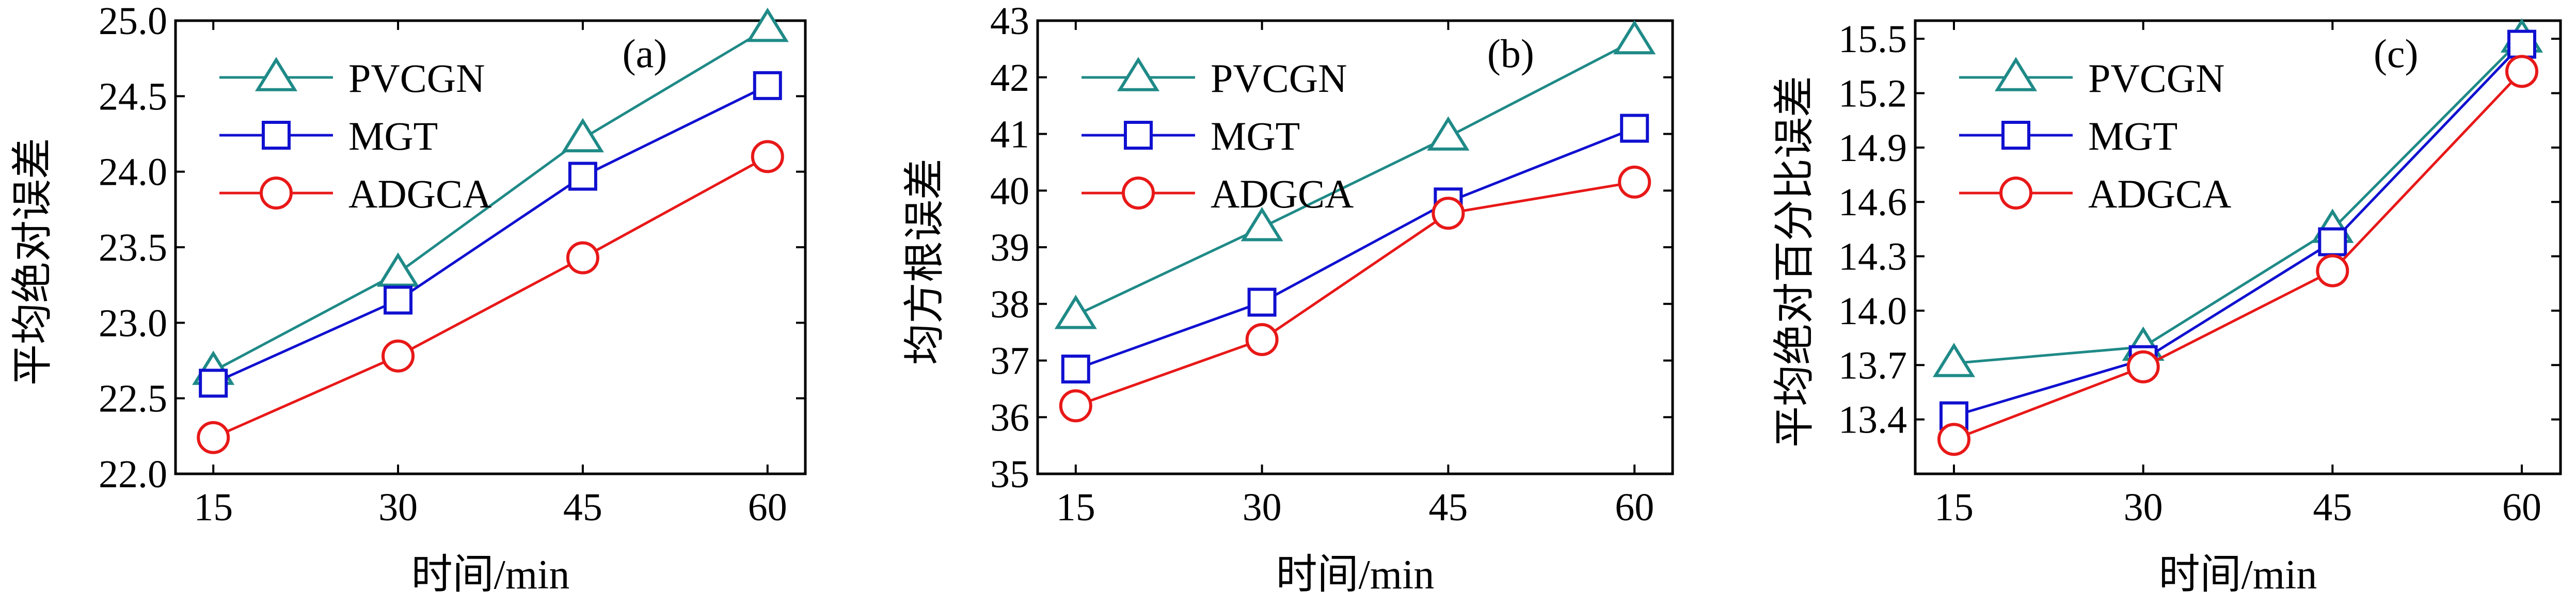 The height and width of the screenshot is (607, 2576). Describe the element at coordinates (1009, 78) in the screenshot. I see `y-tick-label: 42` at that location.